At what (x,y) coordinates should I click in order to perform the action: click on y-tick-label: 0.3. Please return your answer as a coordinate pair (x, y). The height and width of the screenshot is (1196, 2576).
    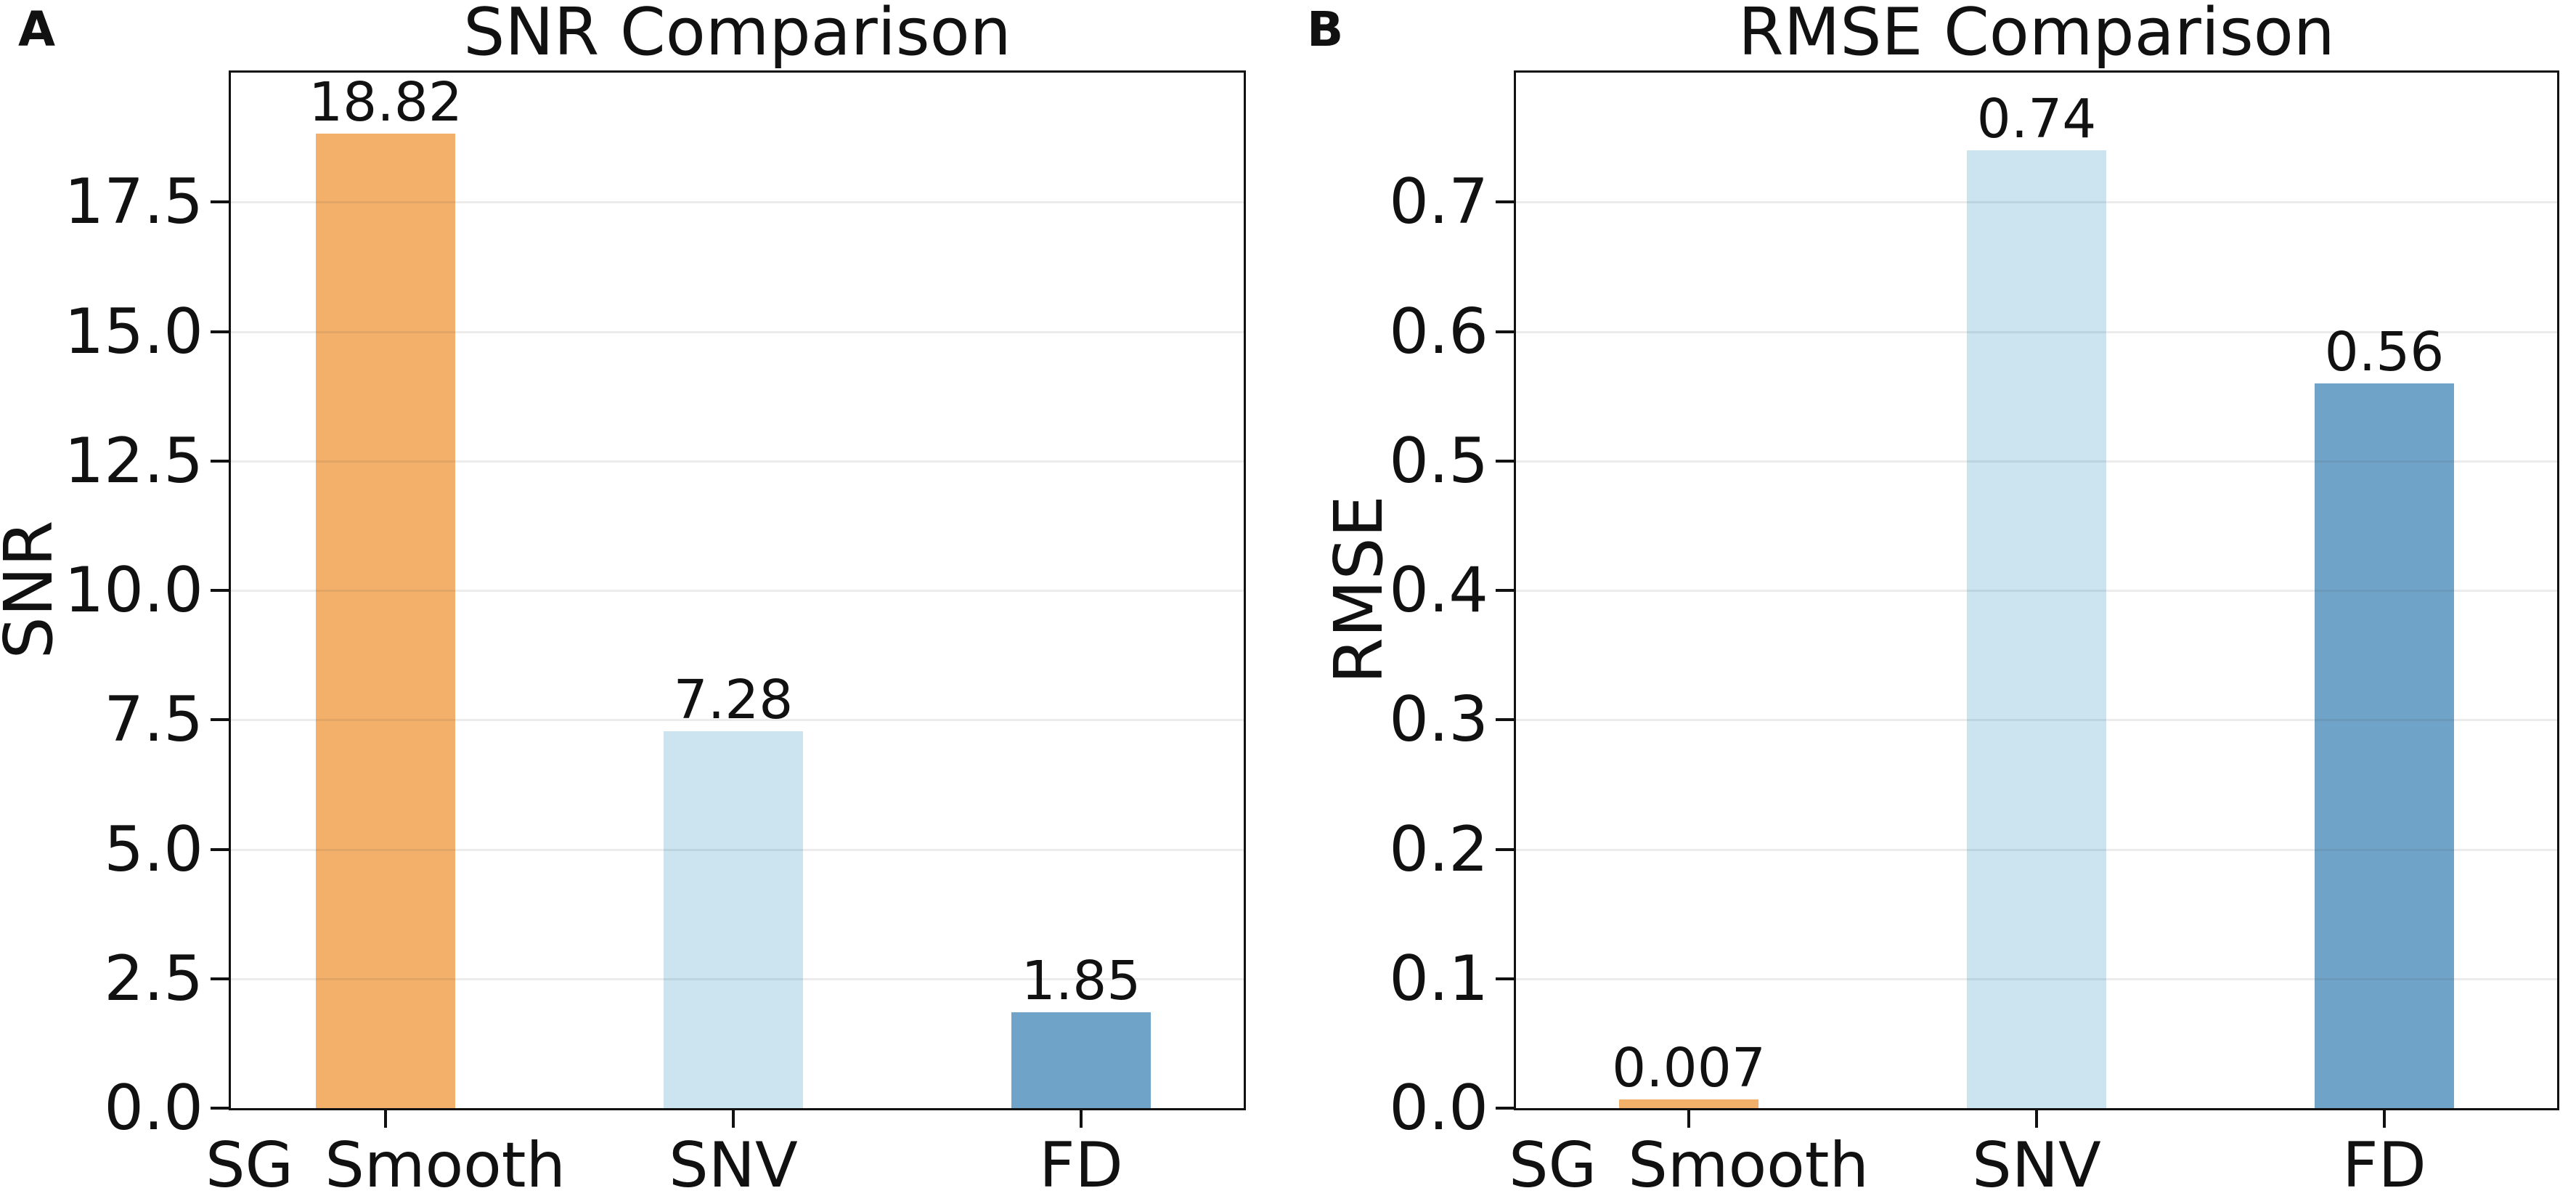
    Looking at the image, I should click on (1438, 719).